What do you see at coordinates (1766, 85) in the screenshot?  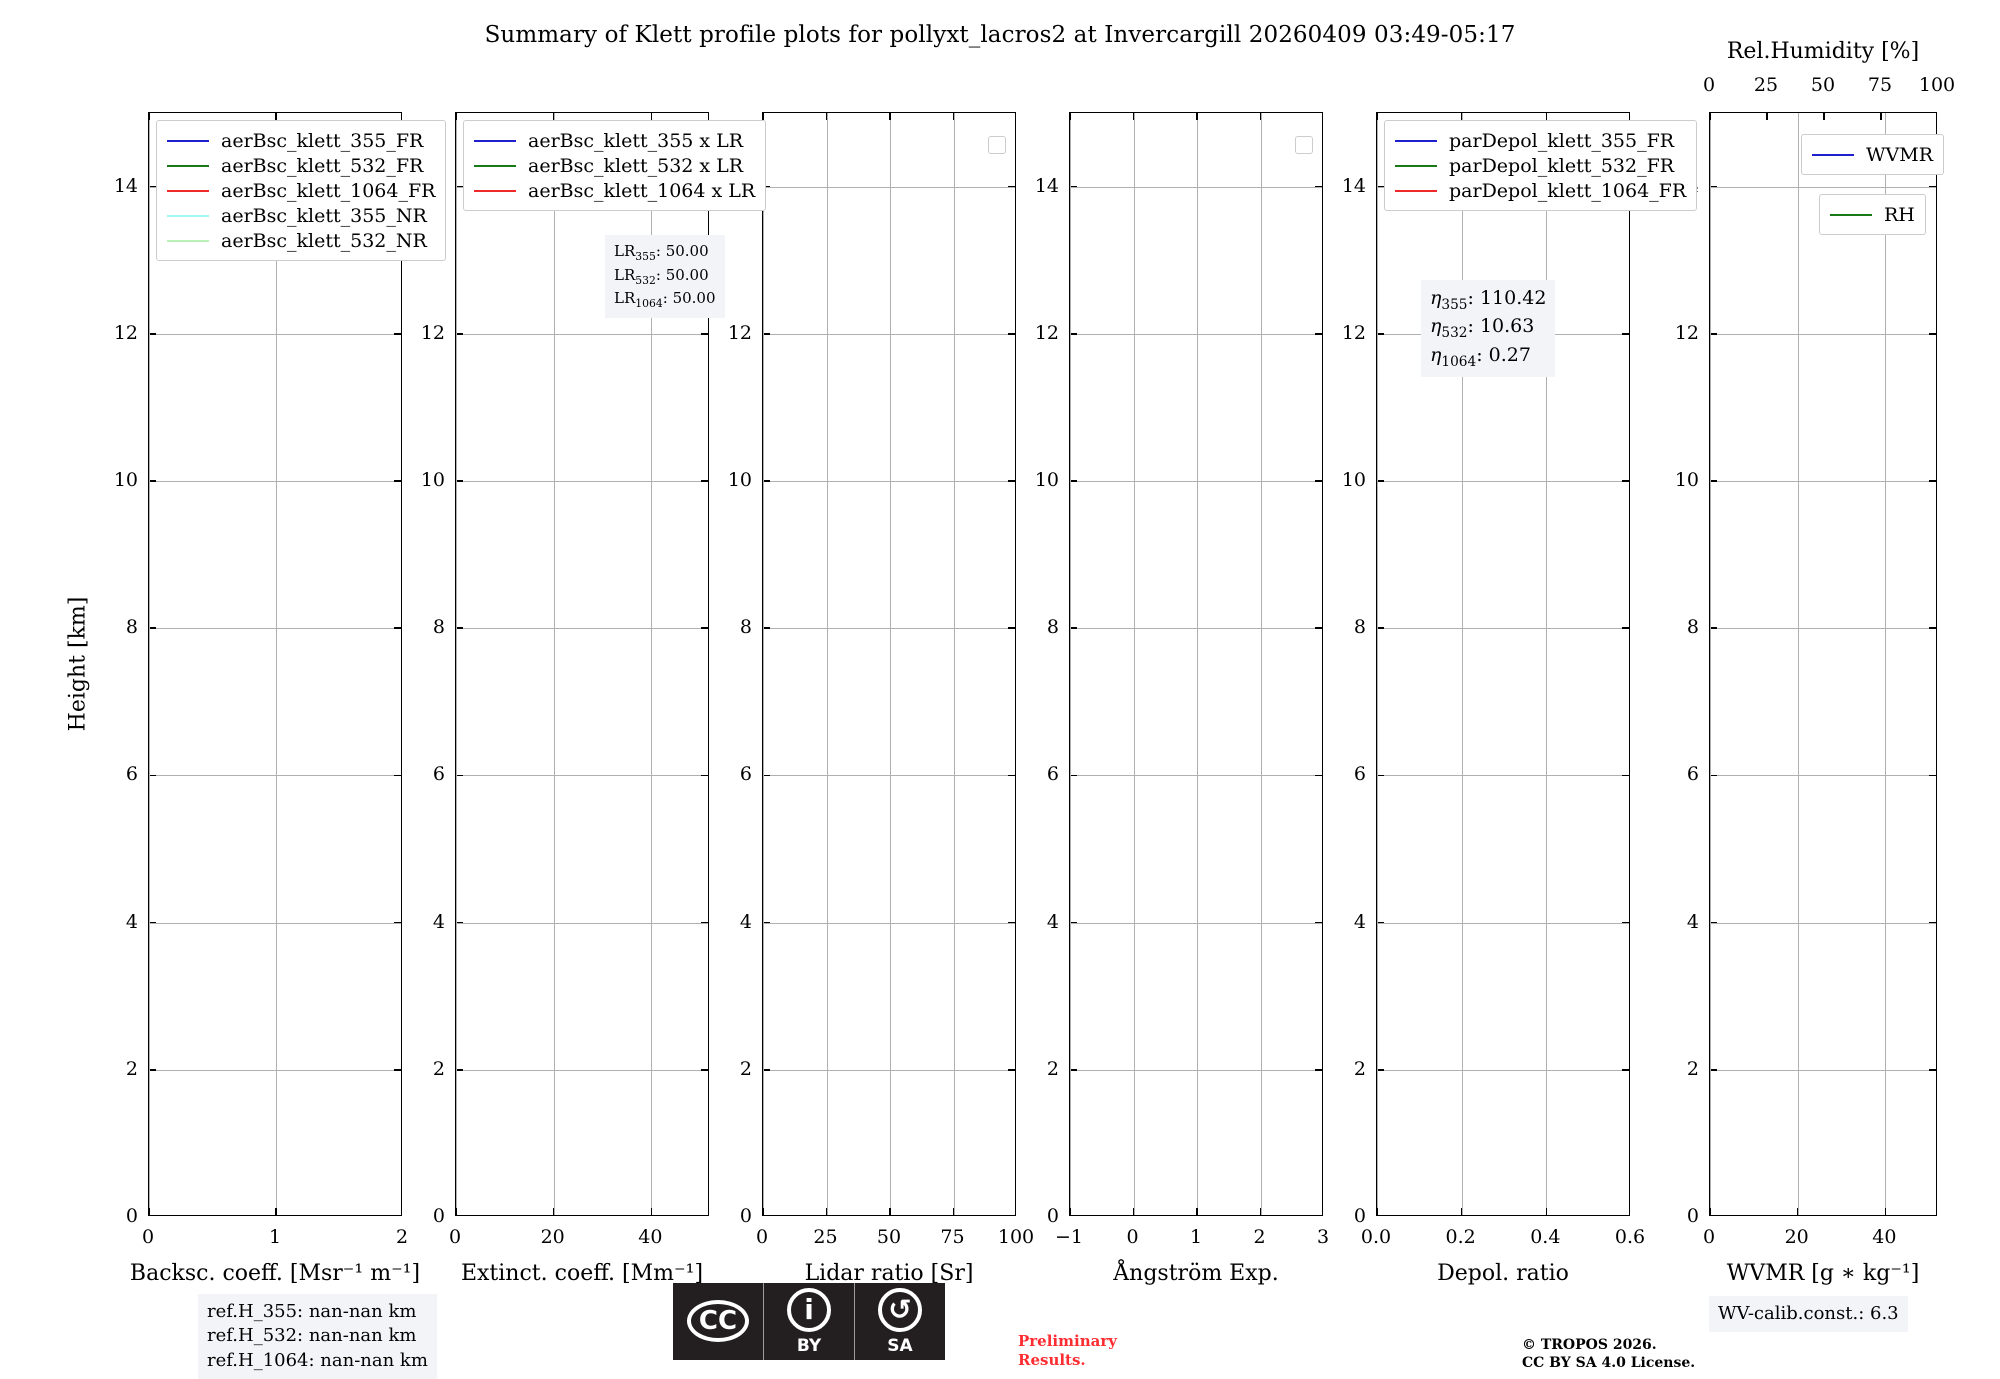 I see `rh-tick-label: 25` at bounding box center [1766, 85].